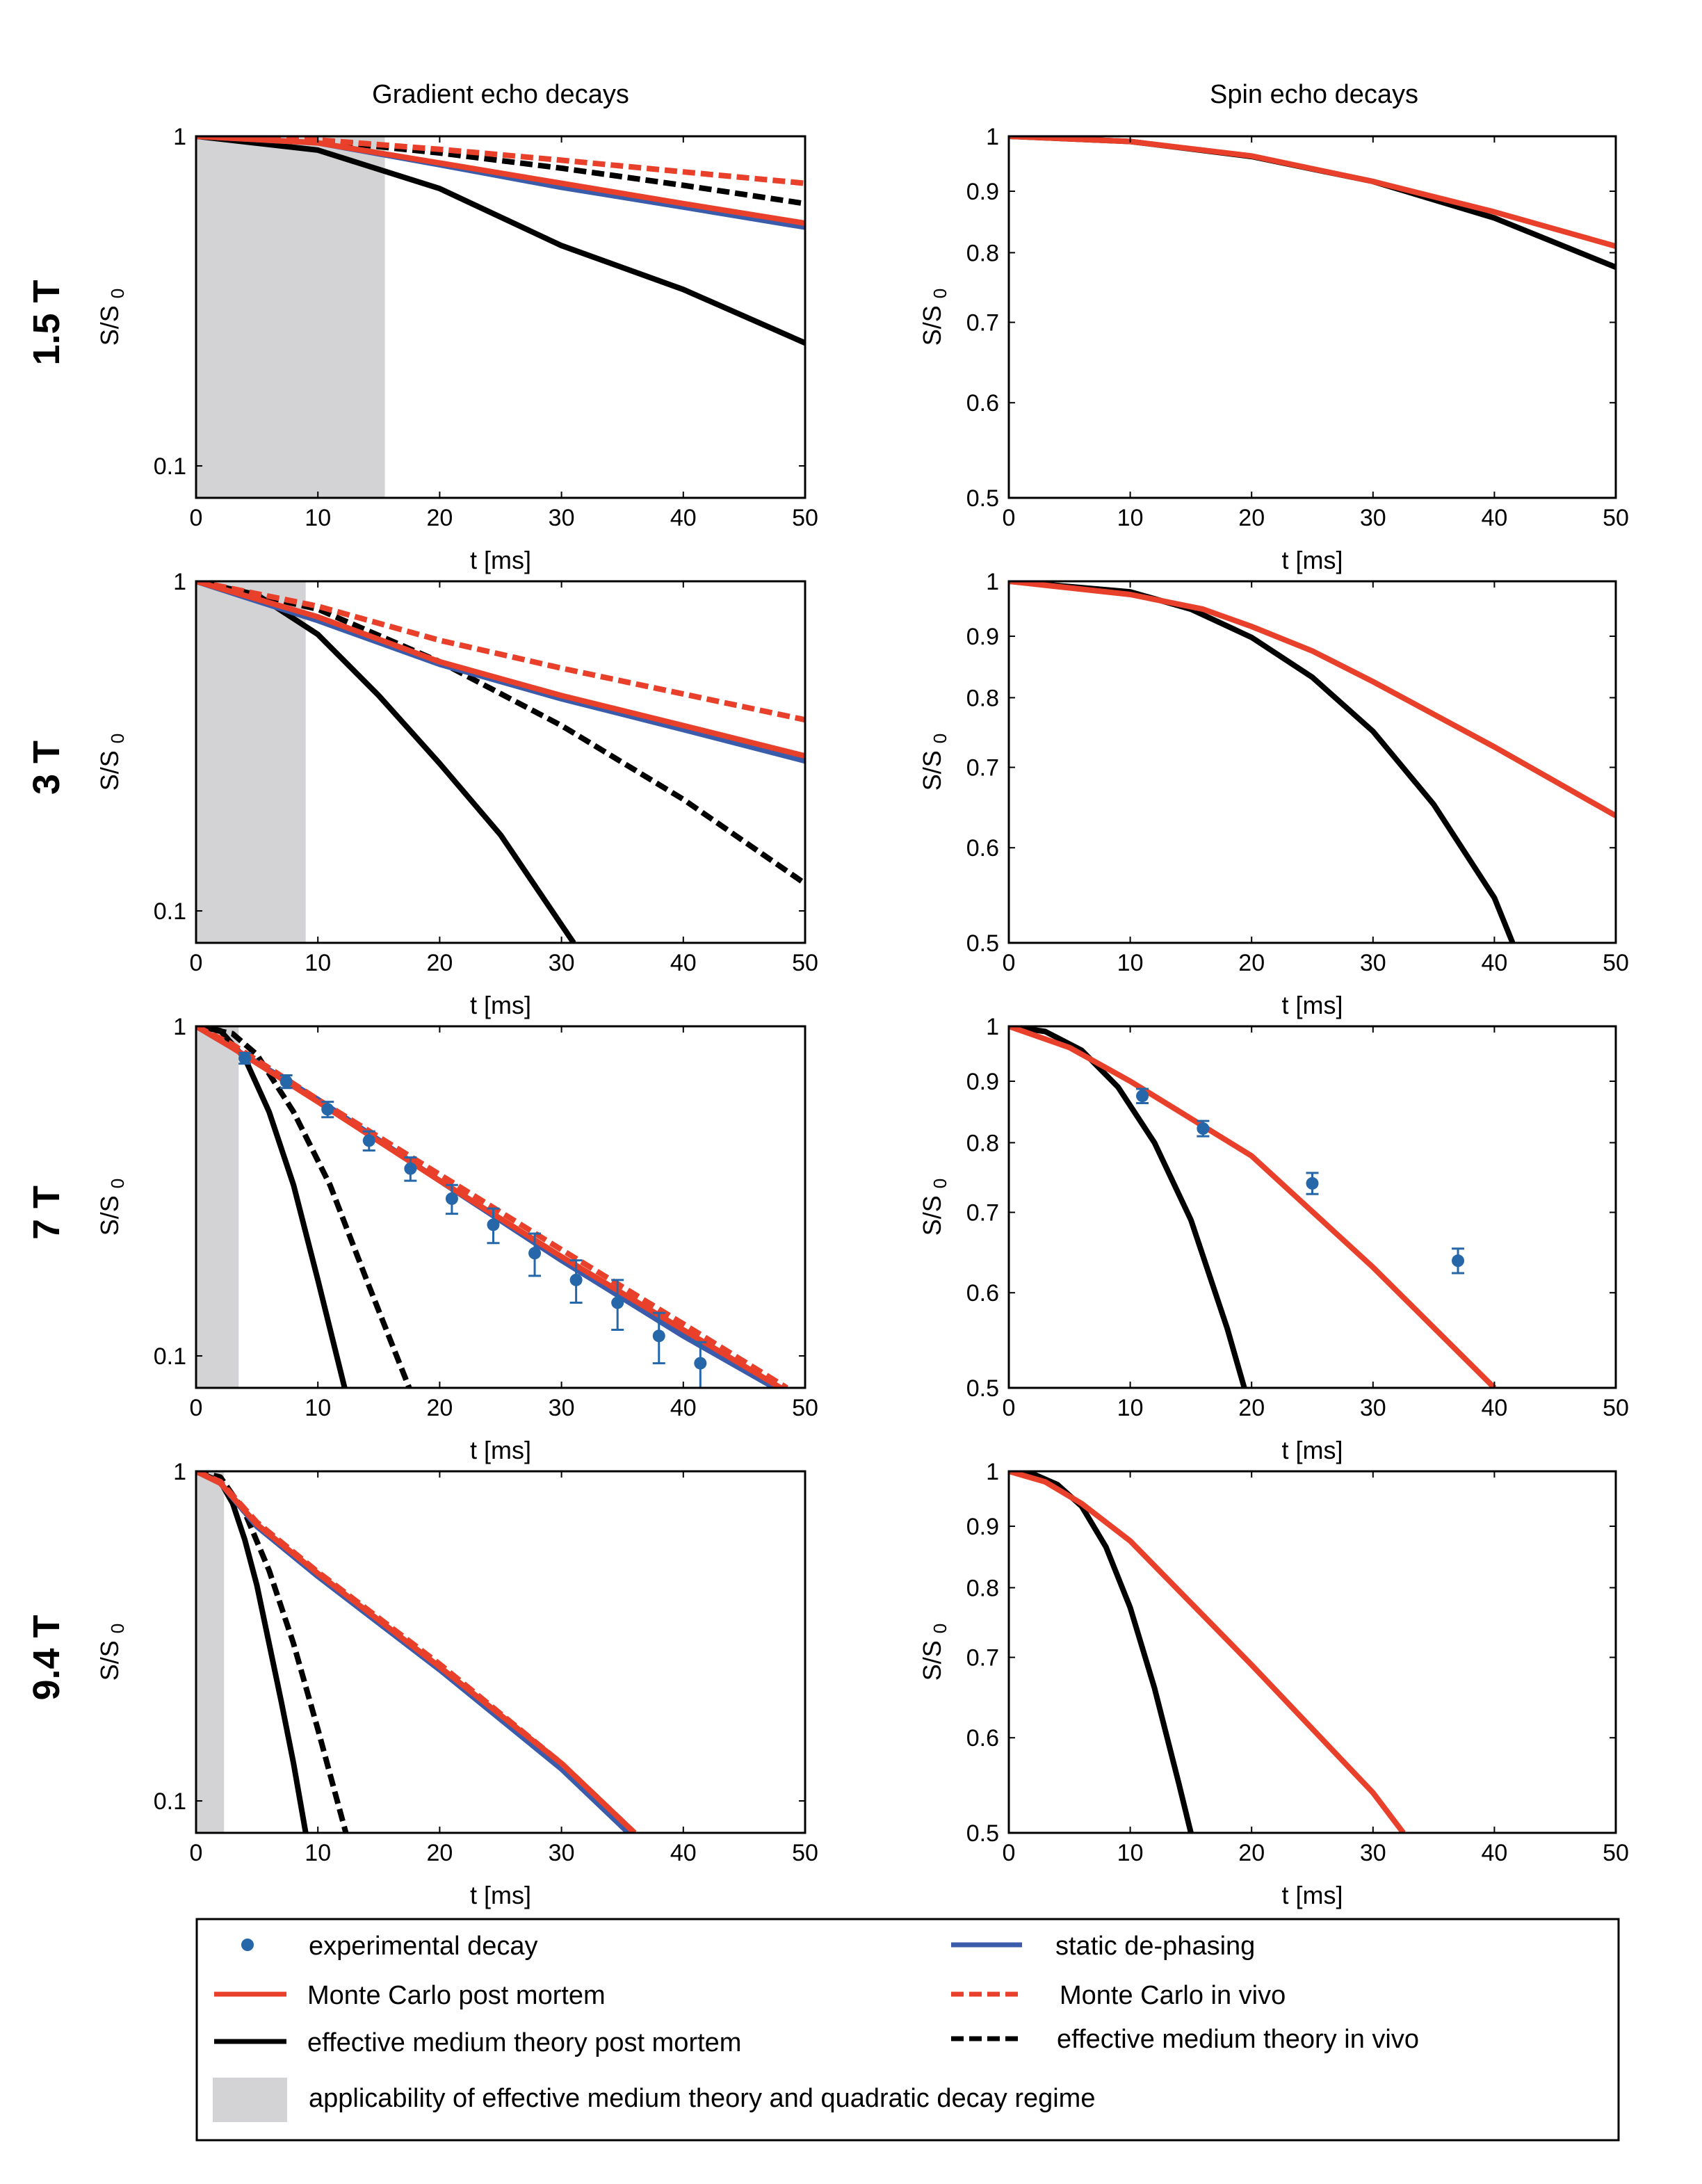 This screenshot has width=1702, height=2184. I want to click on y-axis-label-subscript: 0, so click(117, 1183).